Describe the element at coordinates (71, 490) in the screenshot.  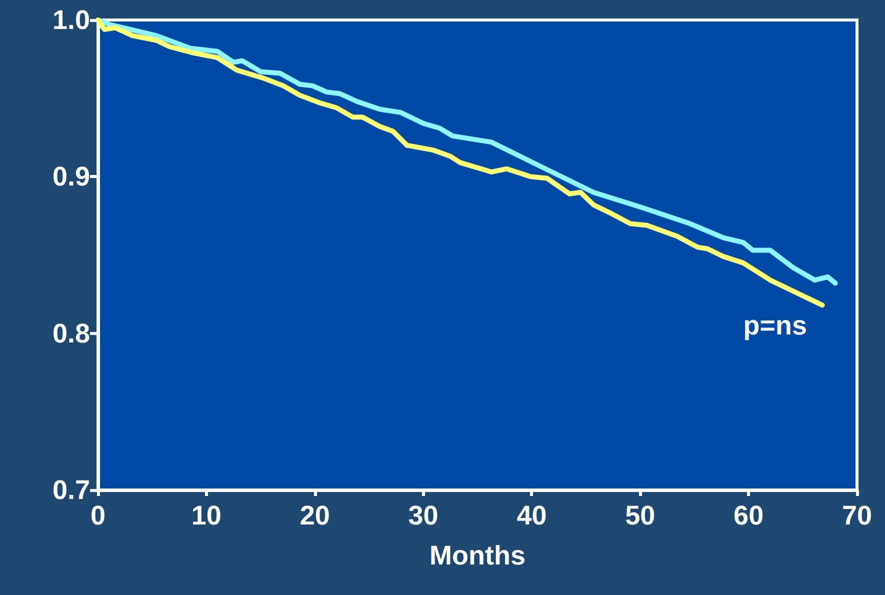
I see `y-tick-label: 0.7` at that location.